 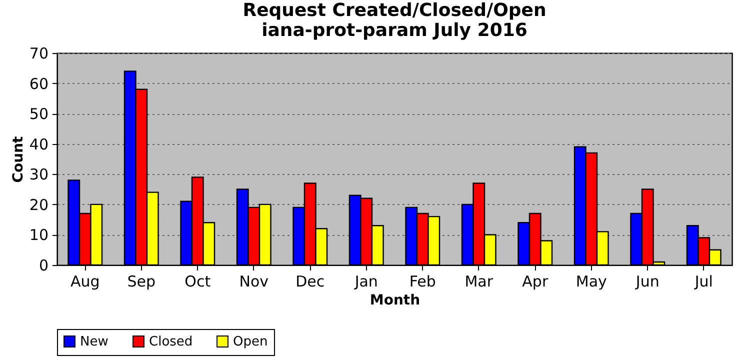 I want to click on y-tick-label: 30, so click(x=38, y=175).